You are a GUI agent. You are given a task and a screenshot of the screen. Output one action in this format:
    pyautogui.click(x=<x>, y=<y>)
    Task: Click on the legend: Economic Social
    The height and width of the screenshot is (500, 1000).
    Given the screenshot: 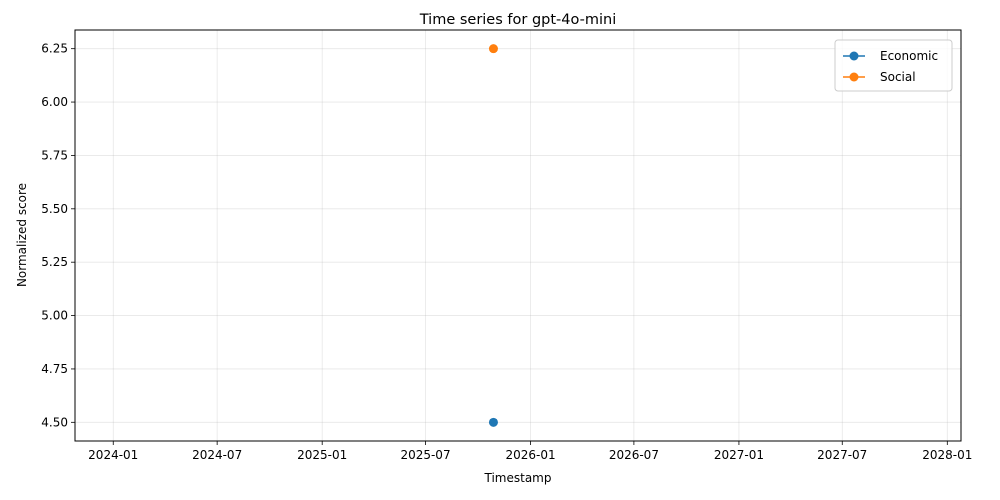 What is the action you would take?
    pyautogui.click(x=893, y=65)
    